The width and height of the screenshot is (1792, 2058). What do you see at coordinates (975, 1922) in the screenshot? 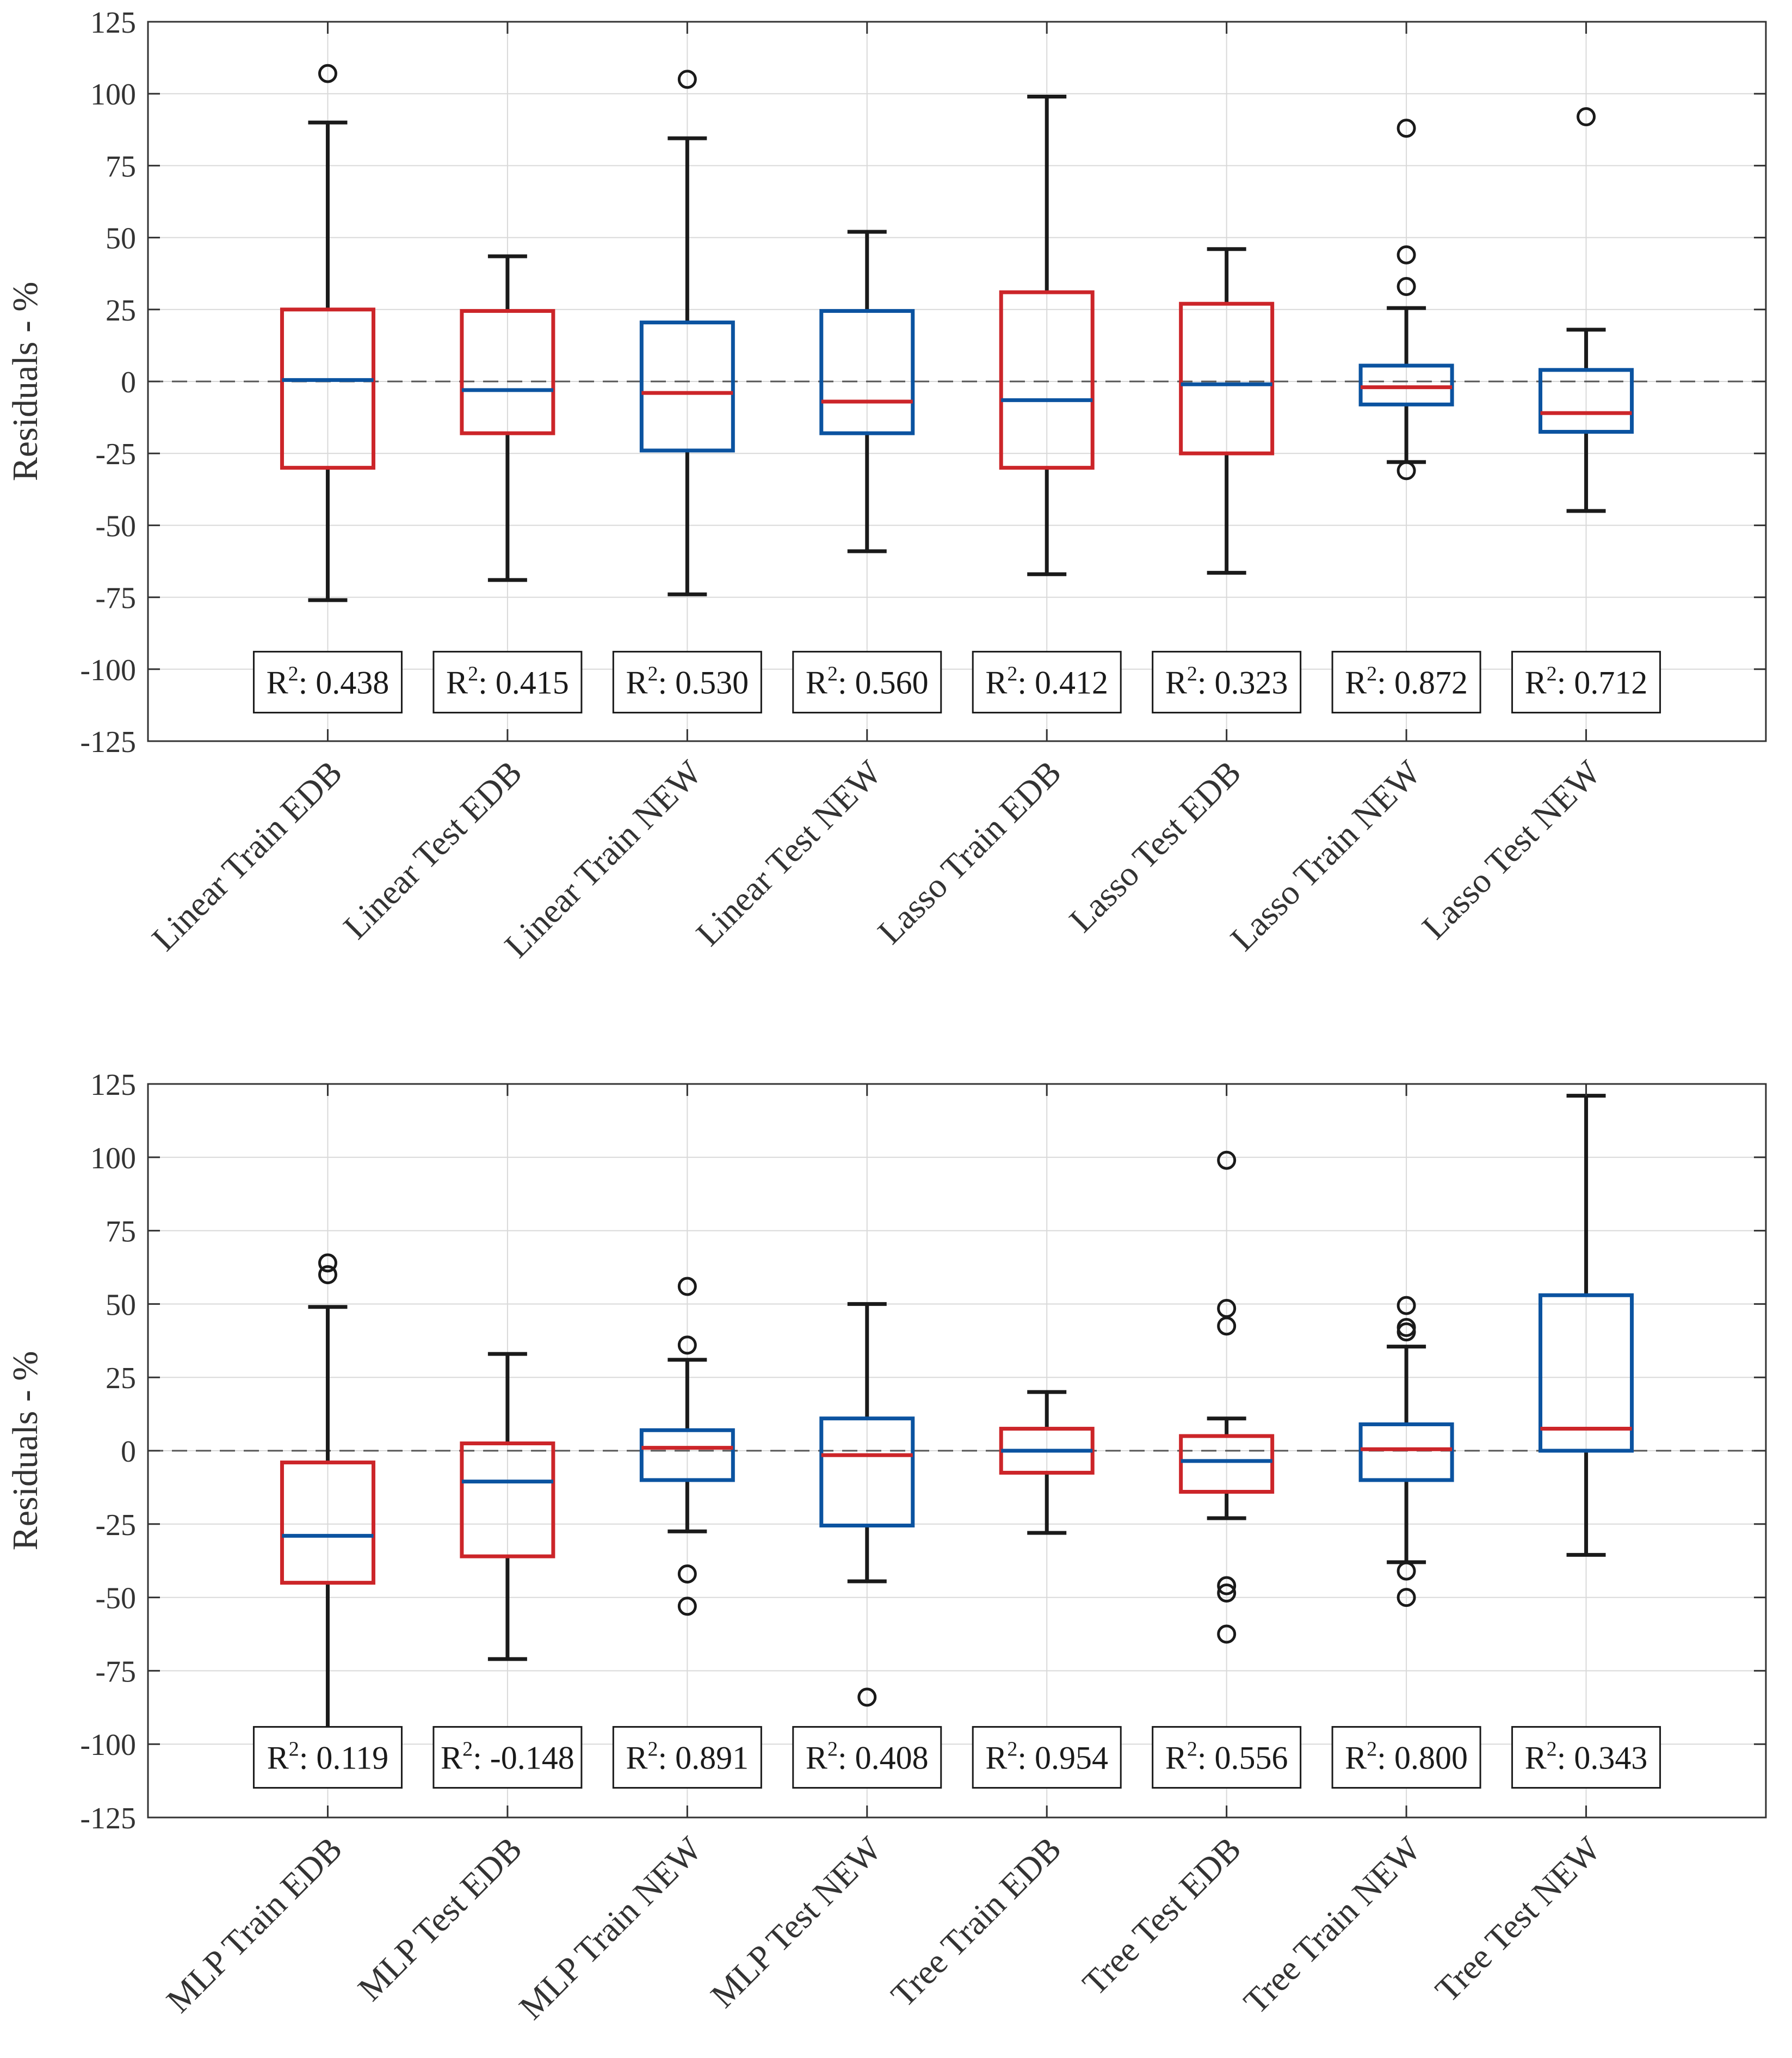
I see `x-category-label: Tree Train EDB` at bounding box center [975, 1922].